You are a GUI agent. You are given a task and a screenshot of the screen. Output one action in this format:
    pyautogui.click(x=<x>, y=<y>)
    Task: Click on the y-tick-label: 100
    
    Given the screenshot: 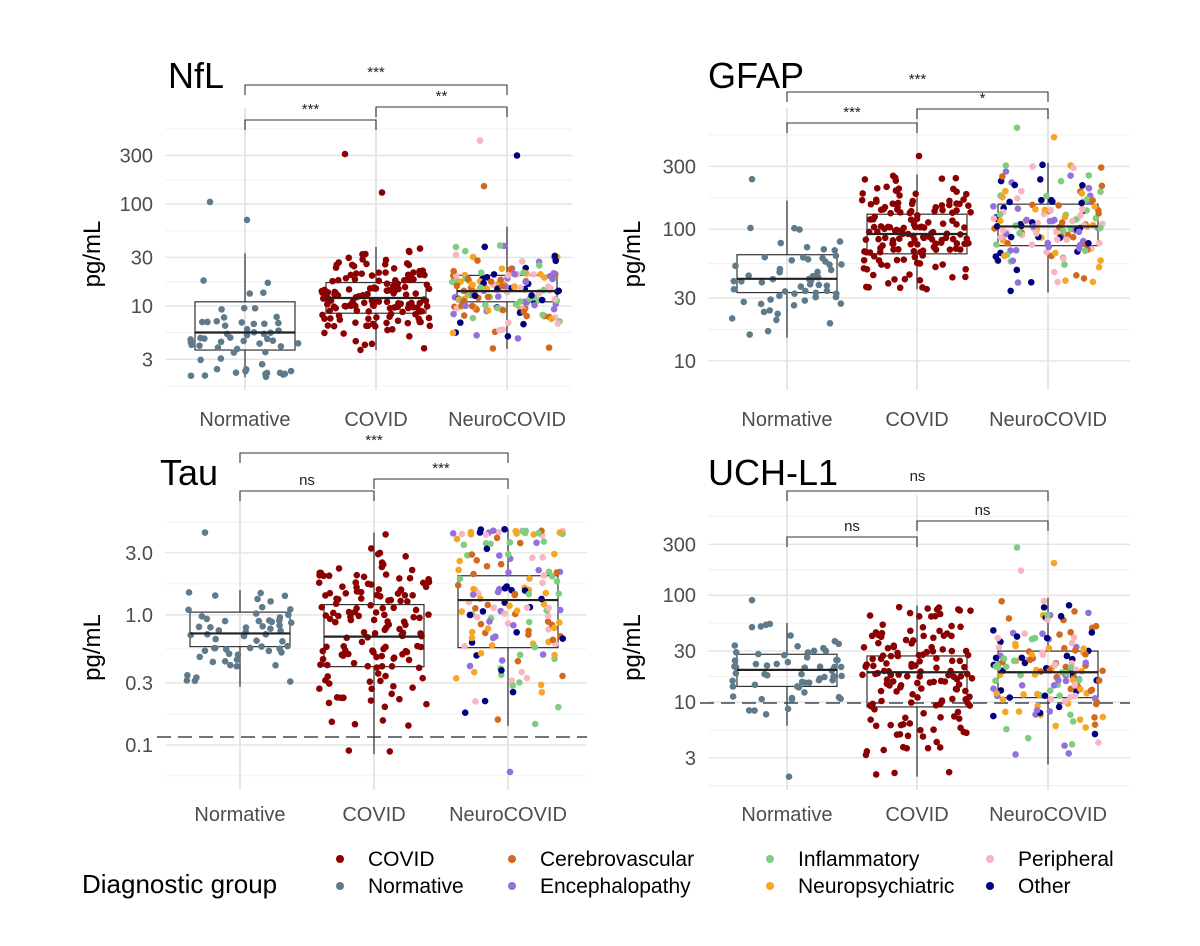 What is the action you would take?
    pyautogui.click(x=136, y=205)
    